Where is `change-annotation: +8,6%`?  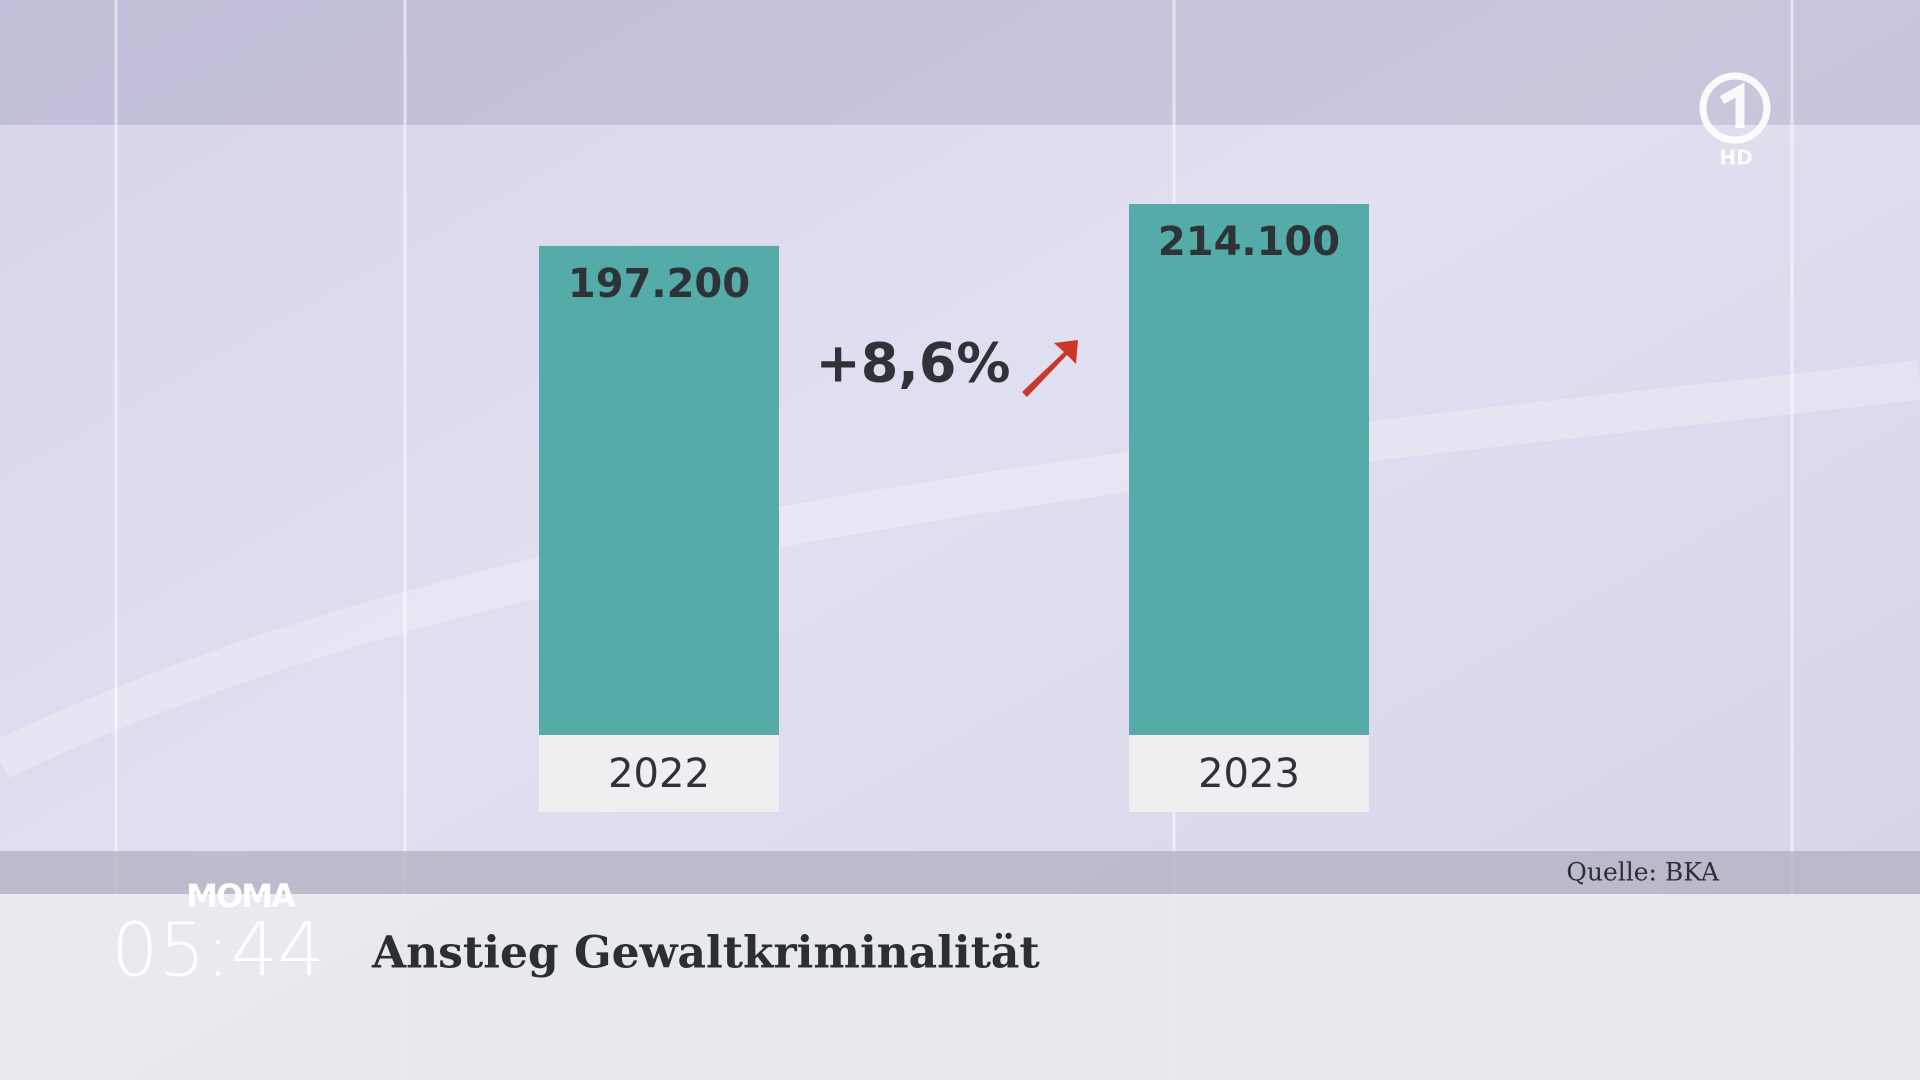
change-annotation: +8,6% is located at coordinates (912, 363).